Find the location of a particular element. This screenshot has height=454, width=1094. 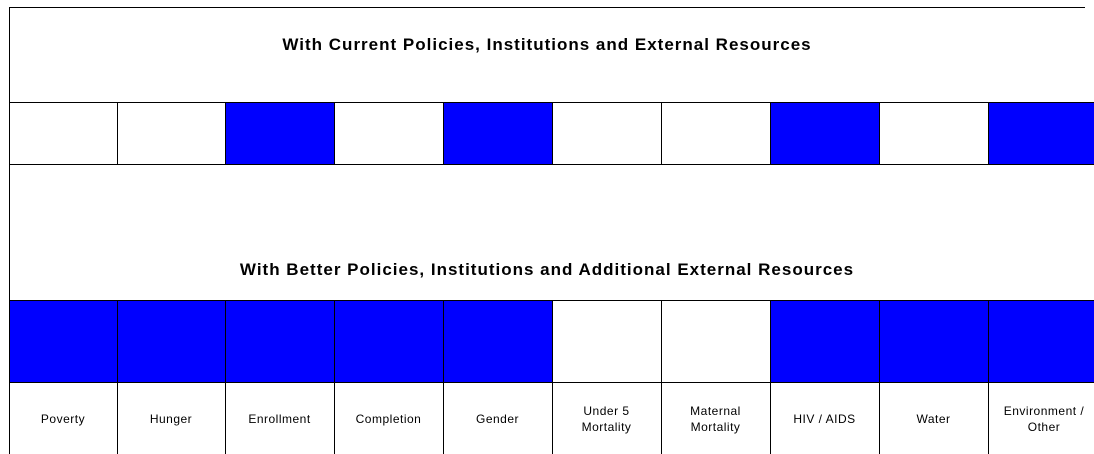

goal-label: HIV / AIDS is located at coordinates (824, 418).